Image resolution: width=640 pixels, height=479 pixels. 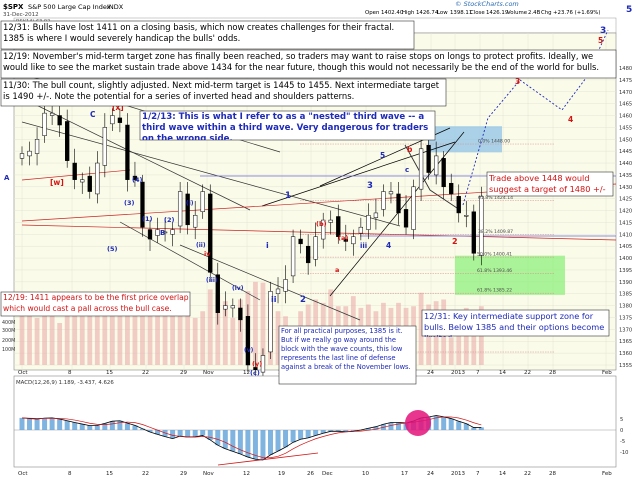 I want to click on change-key: Chg, so click(x=546, y=13).